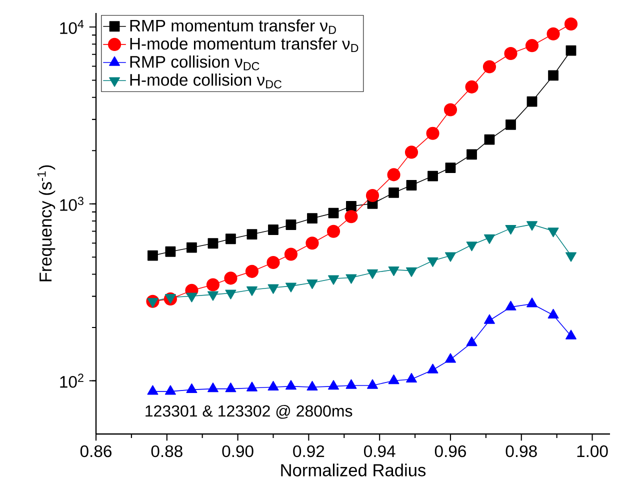  I want to click on x-tick-label: 0.92, so click(308, 451).